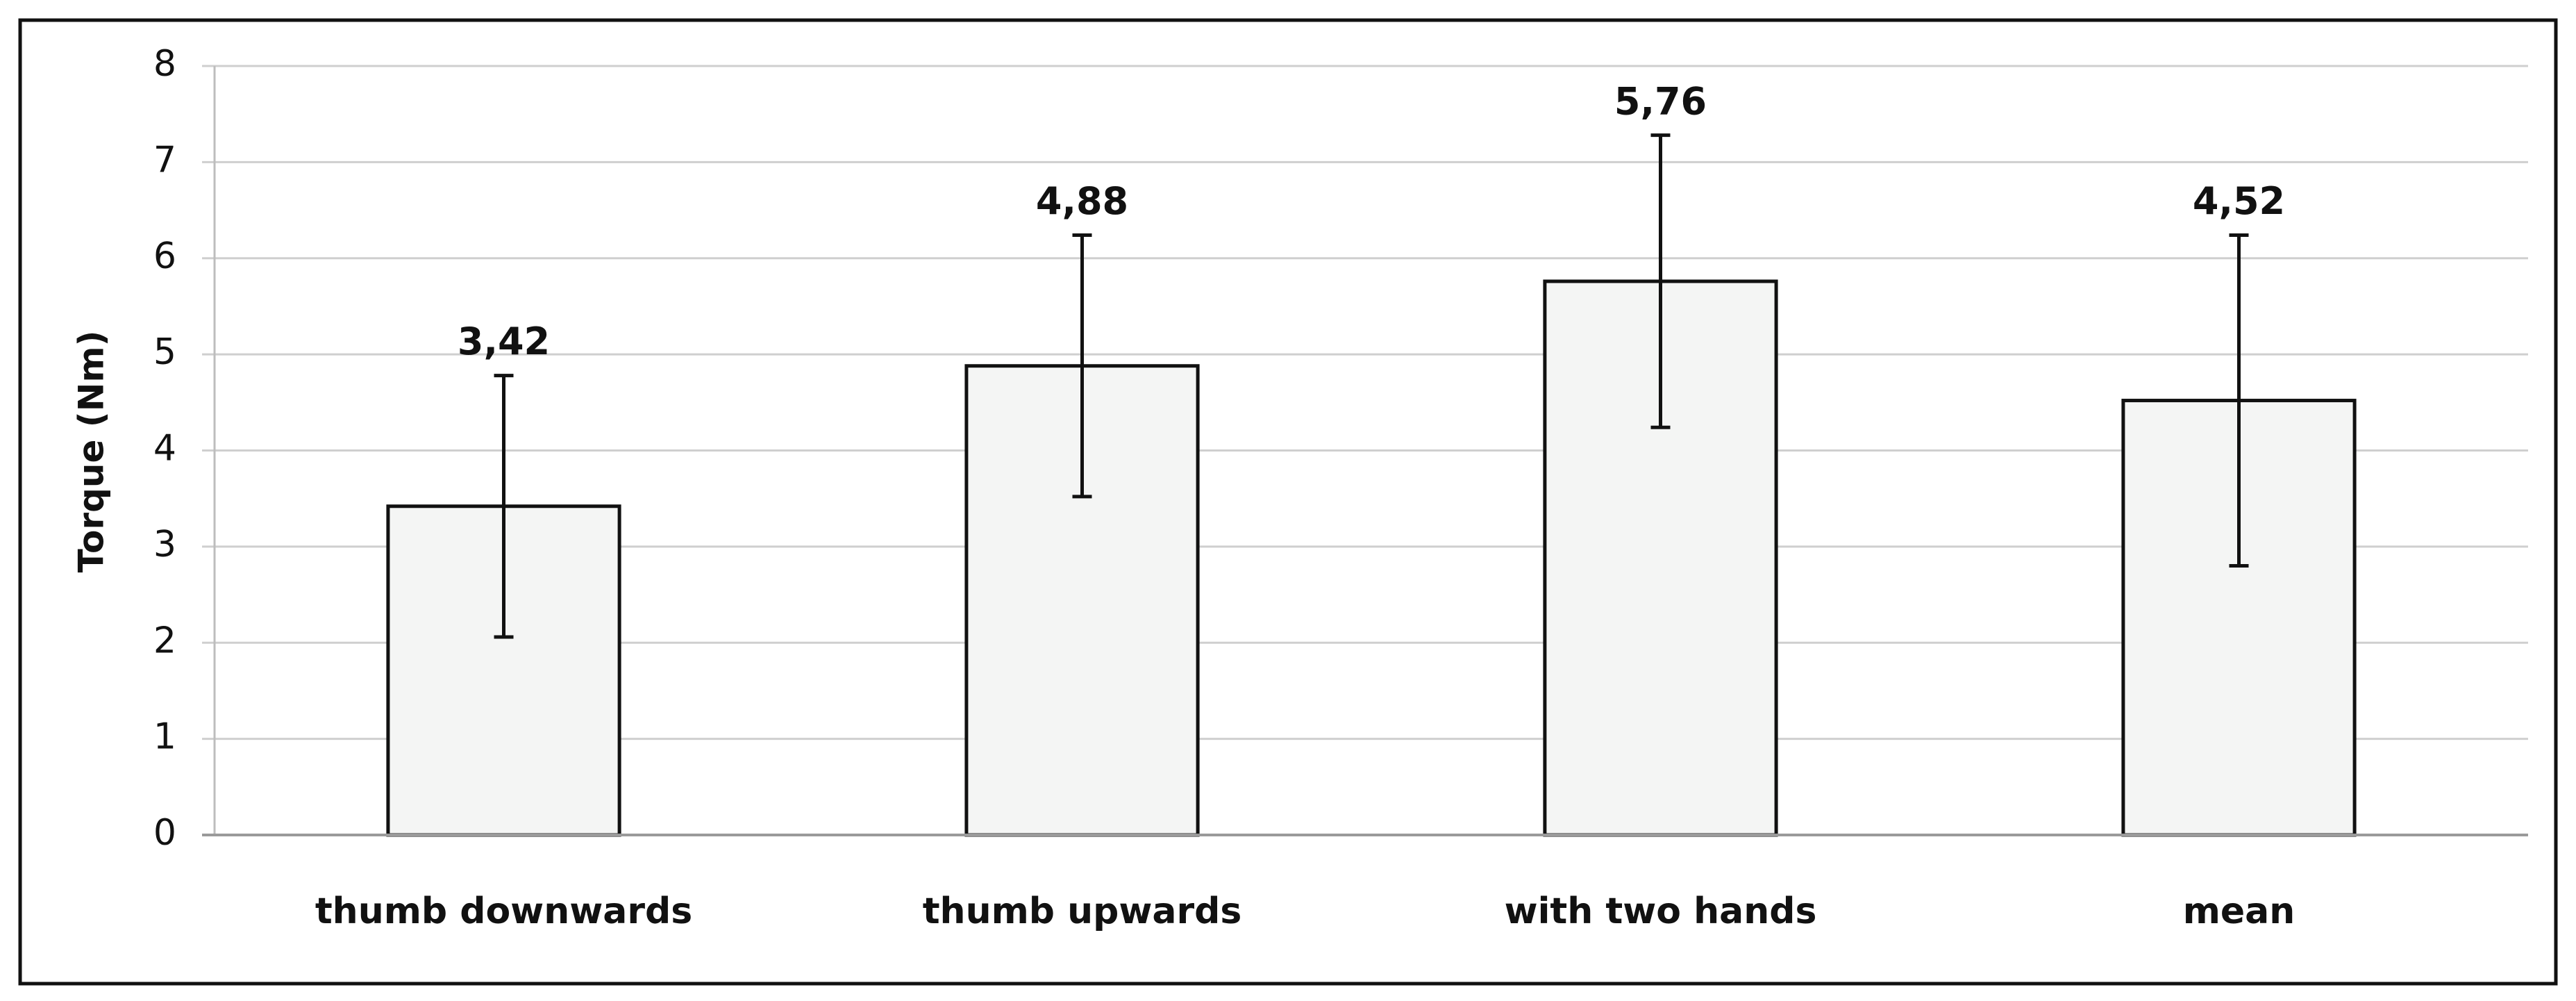 The height and width of the screenshot is (1001, 2576). What do you see at coordinates (164, 160) in the screenshot?
I see `y-tick-label: 7` at bounding box center [164, 160].